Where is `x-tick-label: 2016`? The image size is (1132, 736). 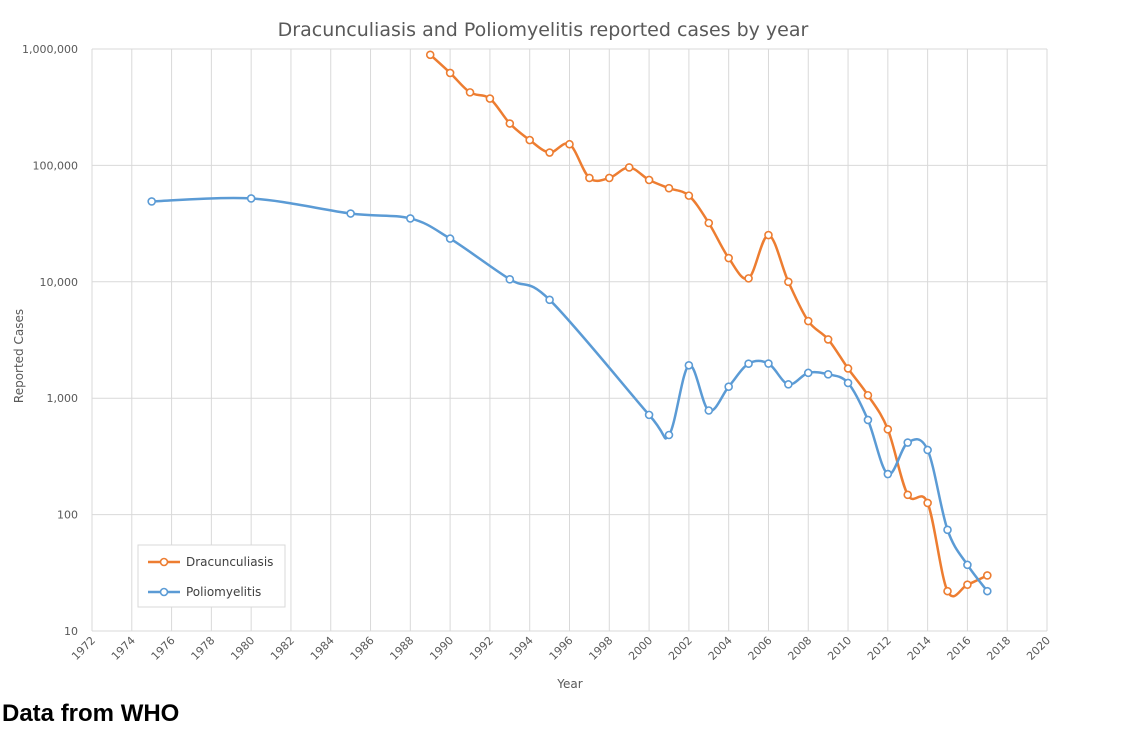
x-tick-label: 2016 is located at coordinates (959, 648).